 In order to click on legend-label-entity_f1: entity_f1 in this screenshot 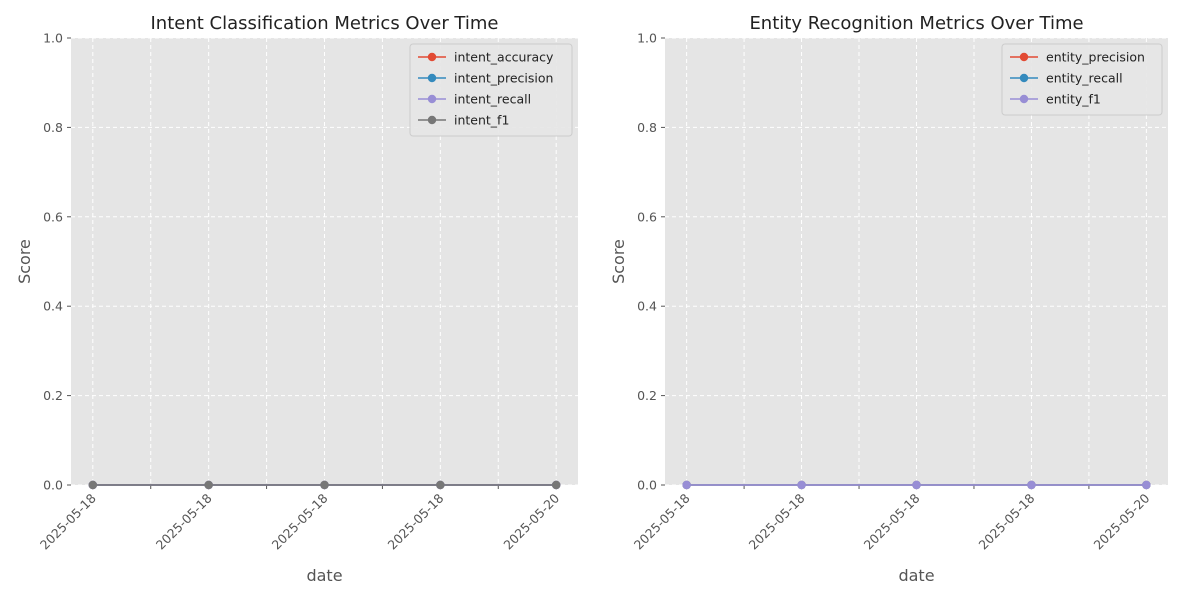, I will do `click(1073, 99)`.